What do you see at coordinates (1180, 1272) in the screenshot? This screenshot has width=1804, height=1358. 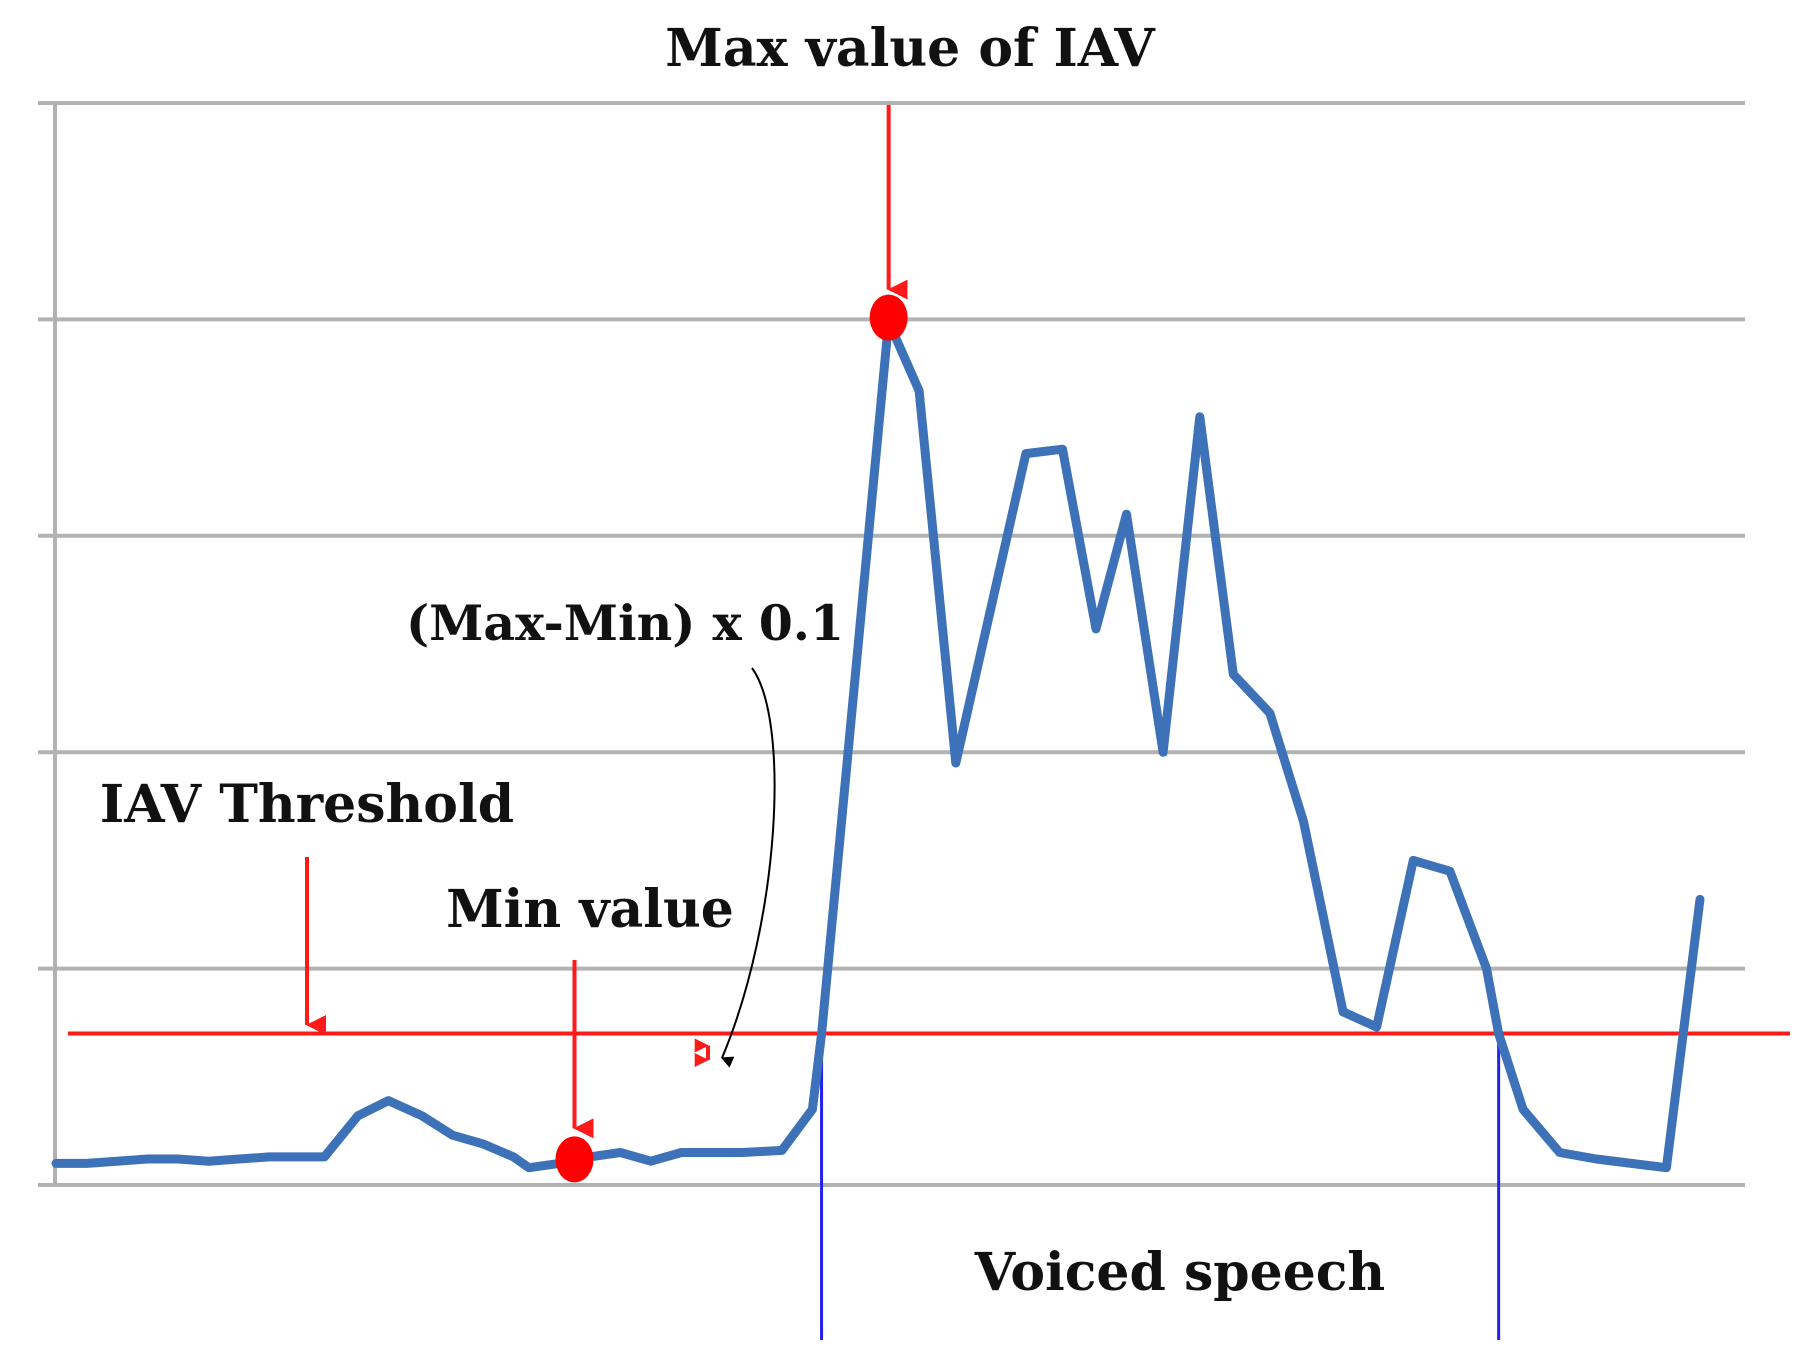 I see `voiced-speech-label: Voiced speech` at bounding box center [1180, 1272].